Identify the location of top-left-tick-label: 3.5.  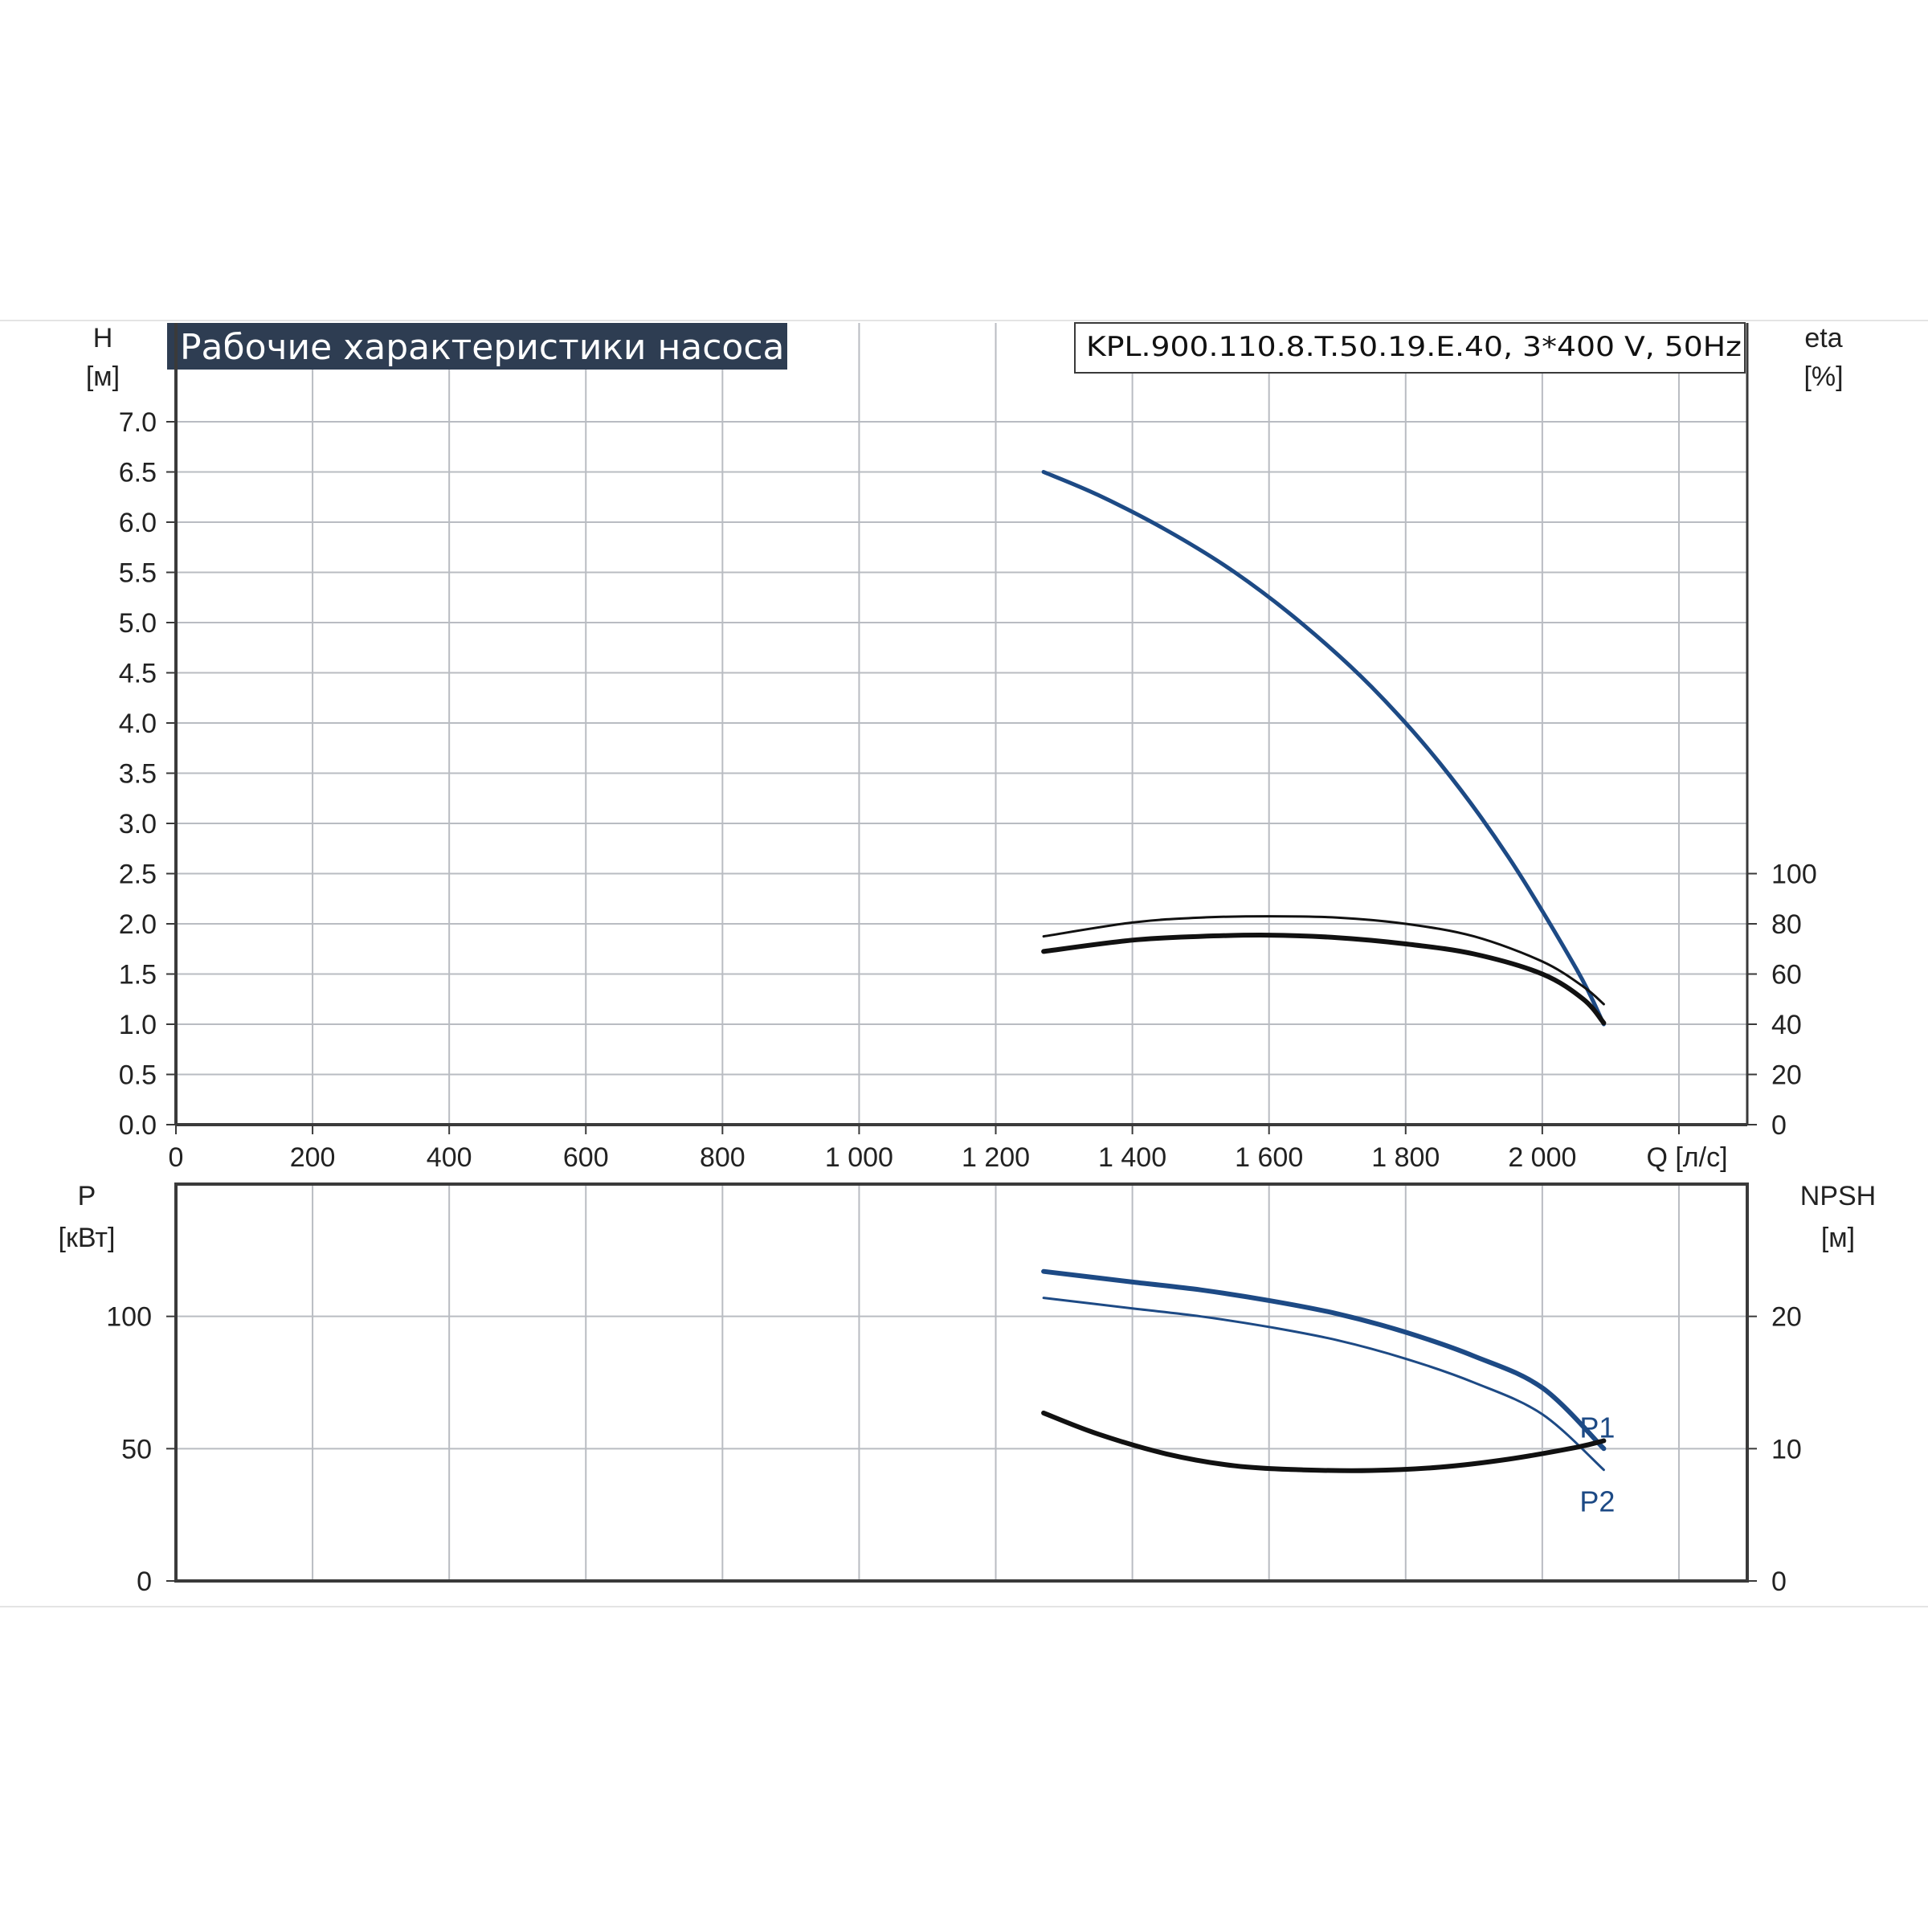
(138, 775).